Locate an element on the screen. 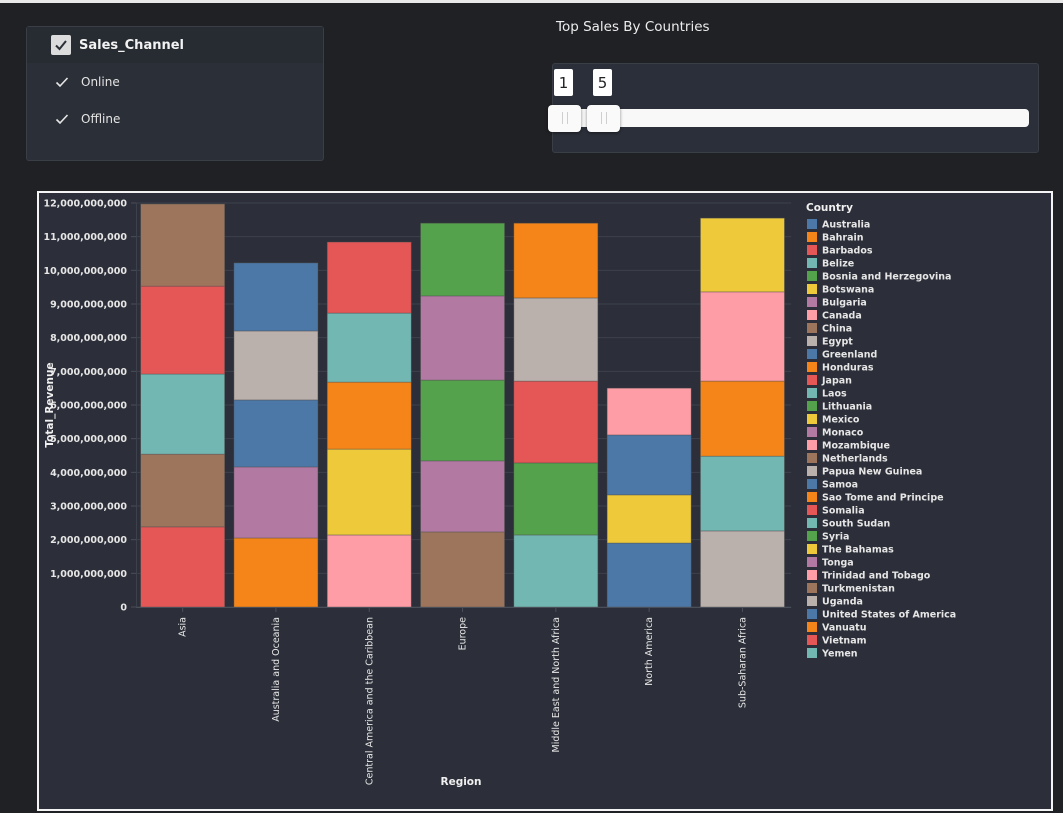  bar-segment: Somalia is located at coordinates (556, 422).